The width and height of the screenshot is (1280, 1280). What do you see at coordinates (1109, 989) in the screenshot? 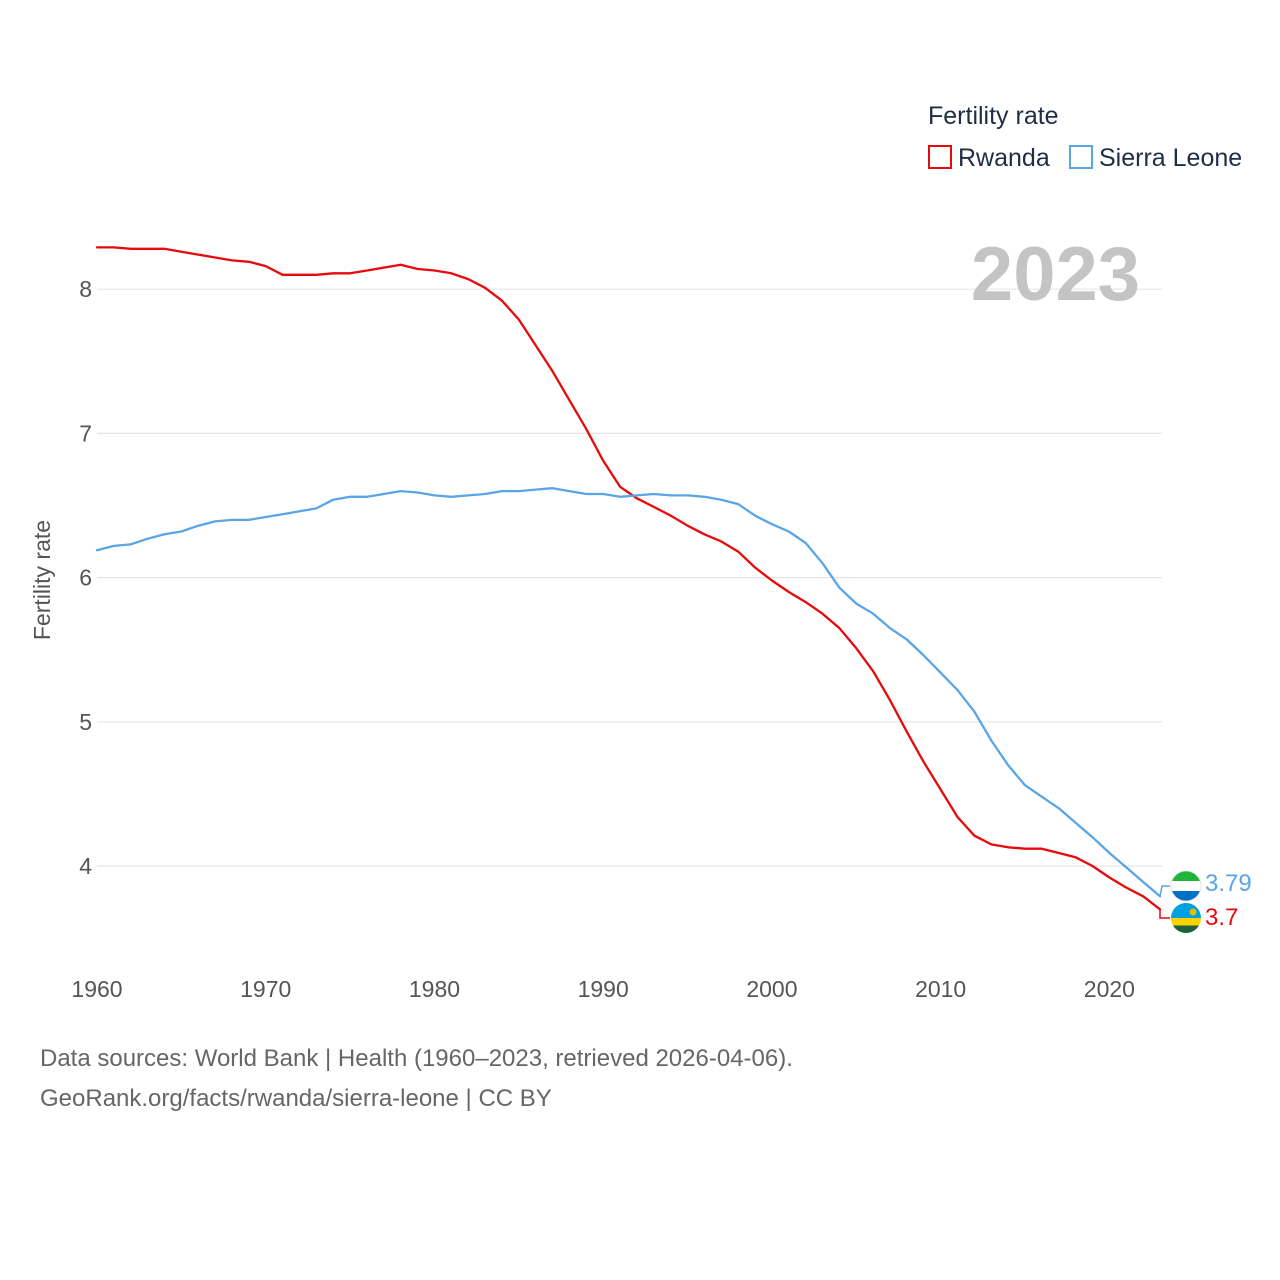
I see `x-tick-label: 2020` at bounding box center [1109, 989].